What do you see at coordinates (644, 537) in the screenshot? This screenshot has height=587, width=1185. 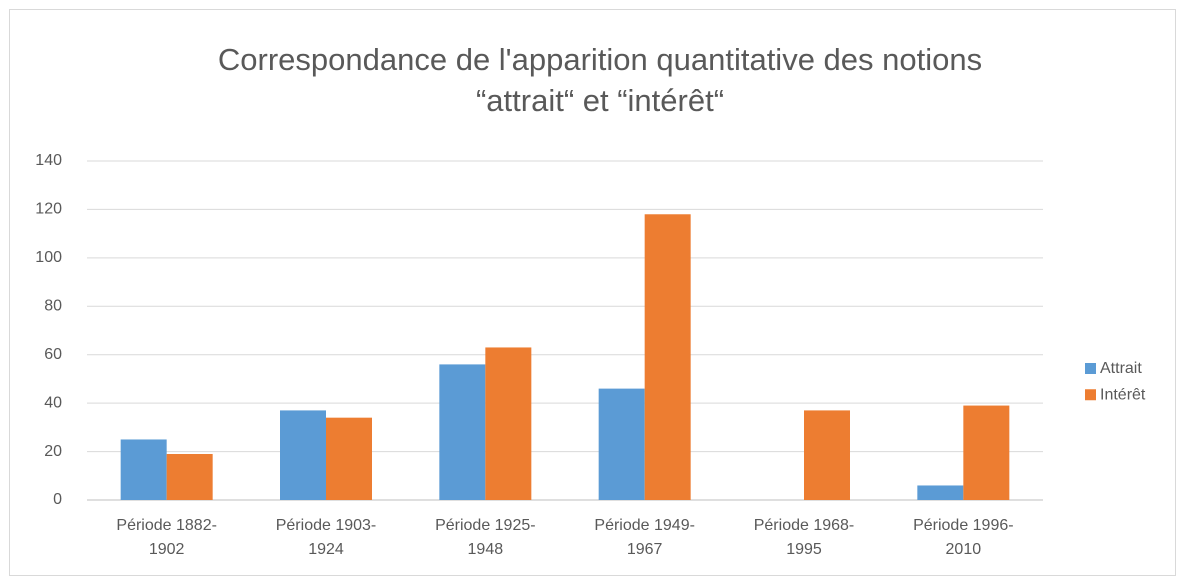 I see `x-tick-label: Période 1949-1967` at bounding box center [644, 537].